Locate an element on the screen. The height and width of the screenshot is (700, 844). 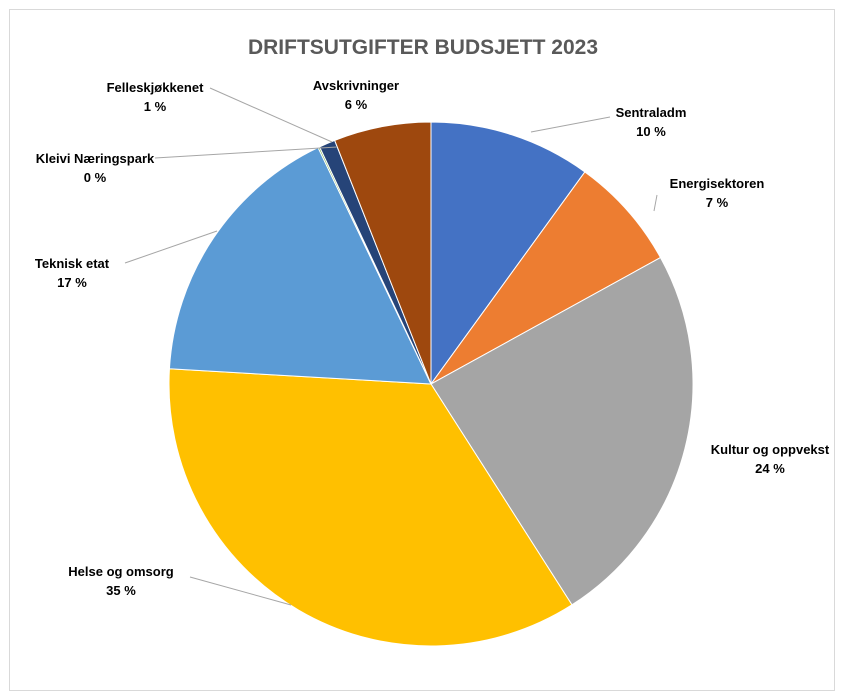
pie-slice-teknisk-etat is located at coordinates (300, 265).